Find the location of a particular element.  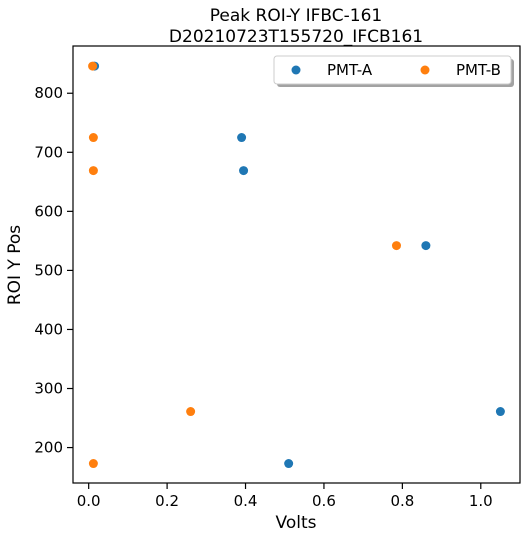

x-axis-label: Volts is located at coordinates (296, 523).